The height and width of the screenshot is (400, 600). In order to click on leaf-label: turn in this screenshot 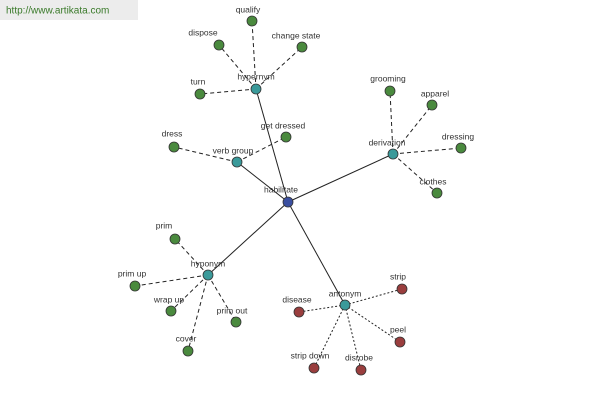, I will do `click(198, 81)`.